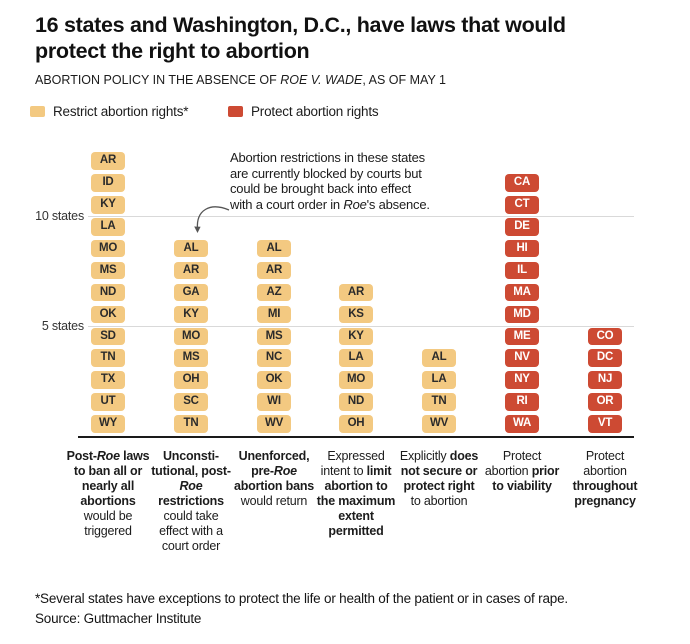  Describe the element at coordinates (321, 188) in the screenshot. I see `text-segment: could be brought back into effect` at that location.